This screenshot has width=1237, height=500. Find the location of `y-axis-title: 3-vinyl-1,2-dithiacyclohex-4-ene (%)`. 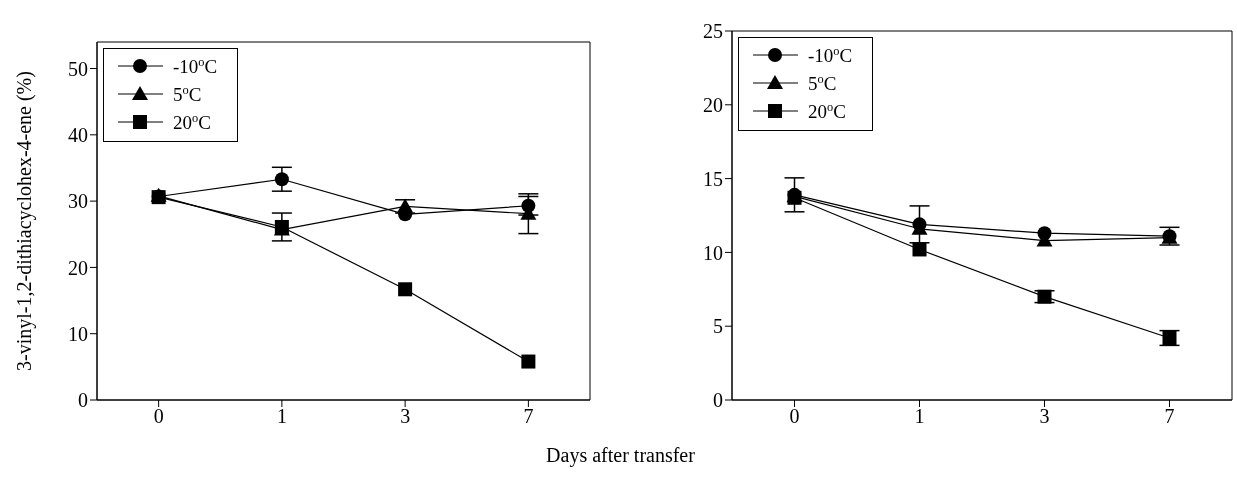

y-axis-title: 3-vinyl-1,2-dithiacyclohex-4-ene (%) is located at coordinates (24, 221).